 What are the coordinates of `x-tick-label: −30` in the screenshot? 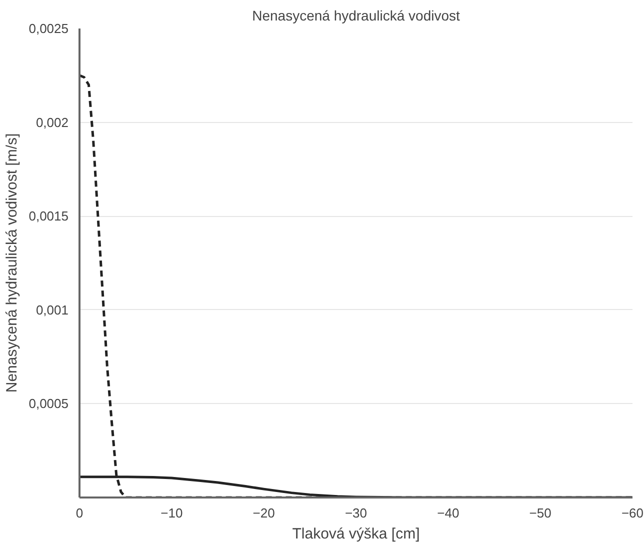 It's located at (356, 513).